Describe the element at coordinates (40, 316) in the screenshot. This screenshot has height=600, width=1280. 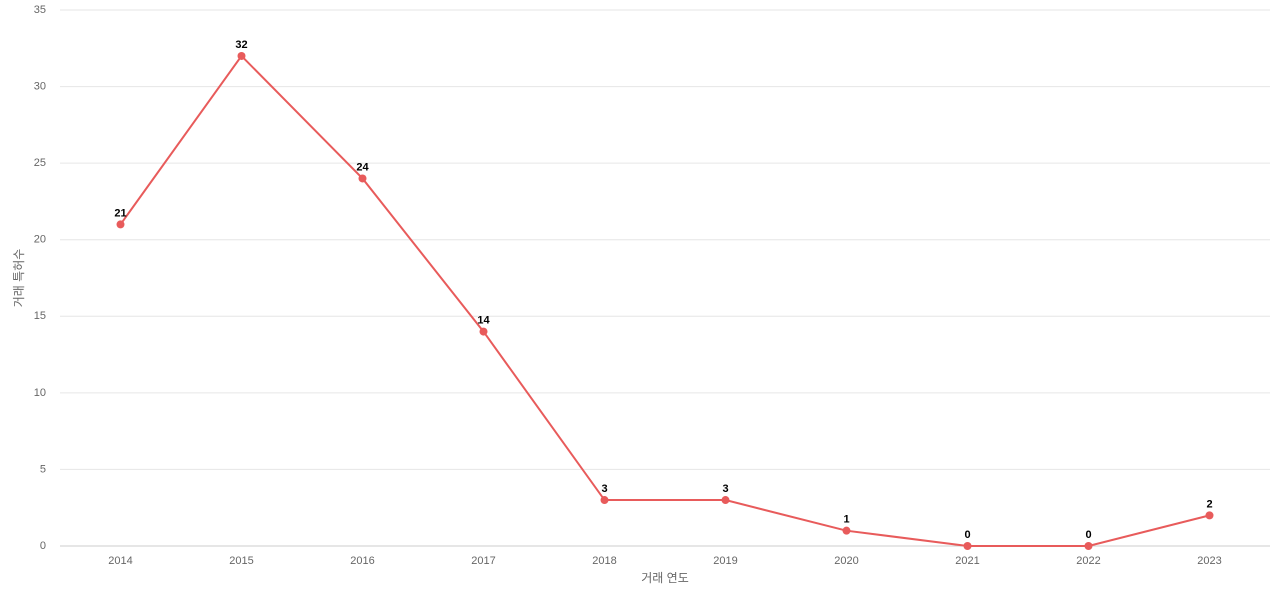
I see `y-tick-label: 15` at that location.